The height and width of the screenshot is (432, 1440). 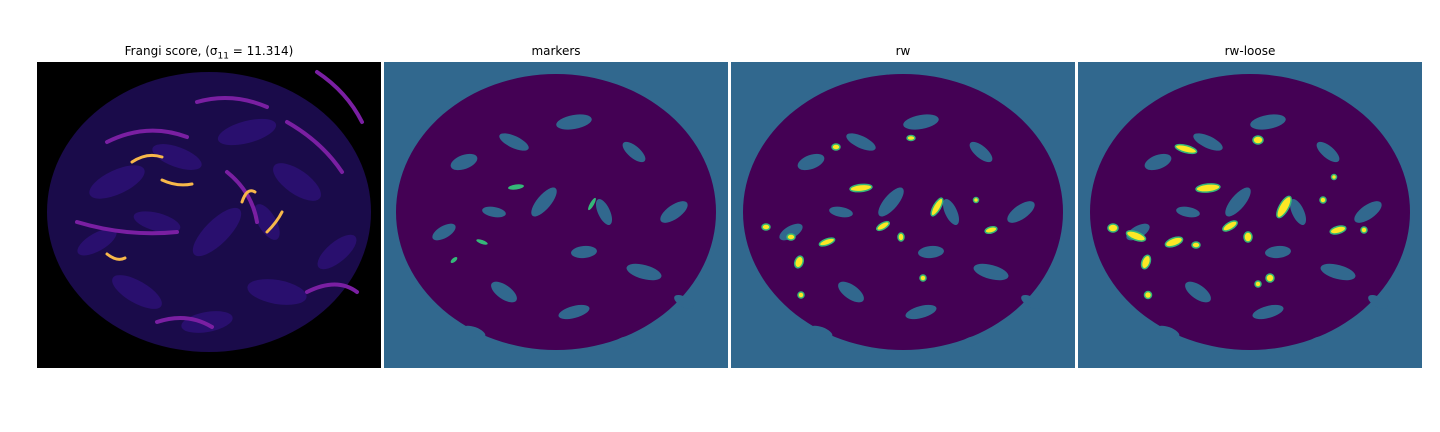 I want to click on panel-title-rw-loose: rw-loose, so click(x=1250, y=51).